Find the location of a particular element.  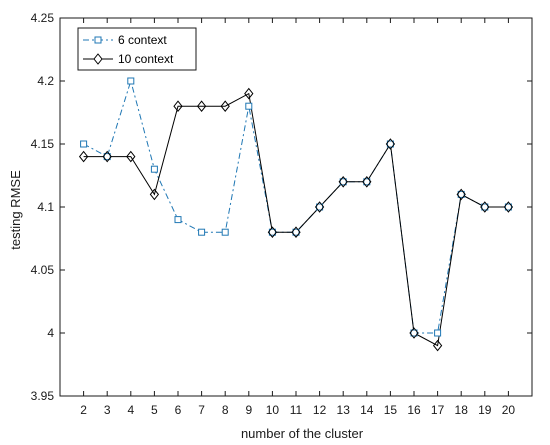

x-tick-label: 14 is located at coordinates (367, 410).